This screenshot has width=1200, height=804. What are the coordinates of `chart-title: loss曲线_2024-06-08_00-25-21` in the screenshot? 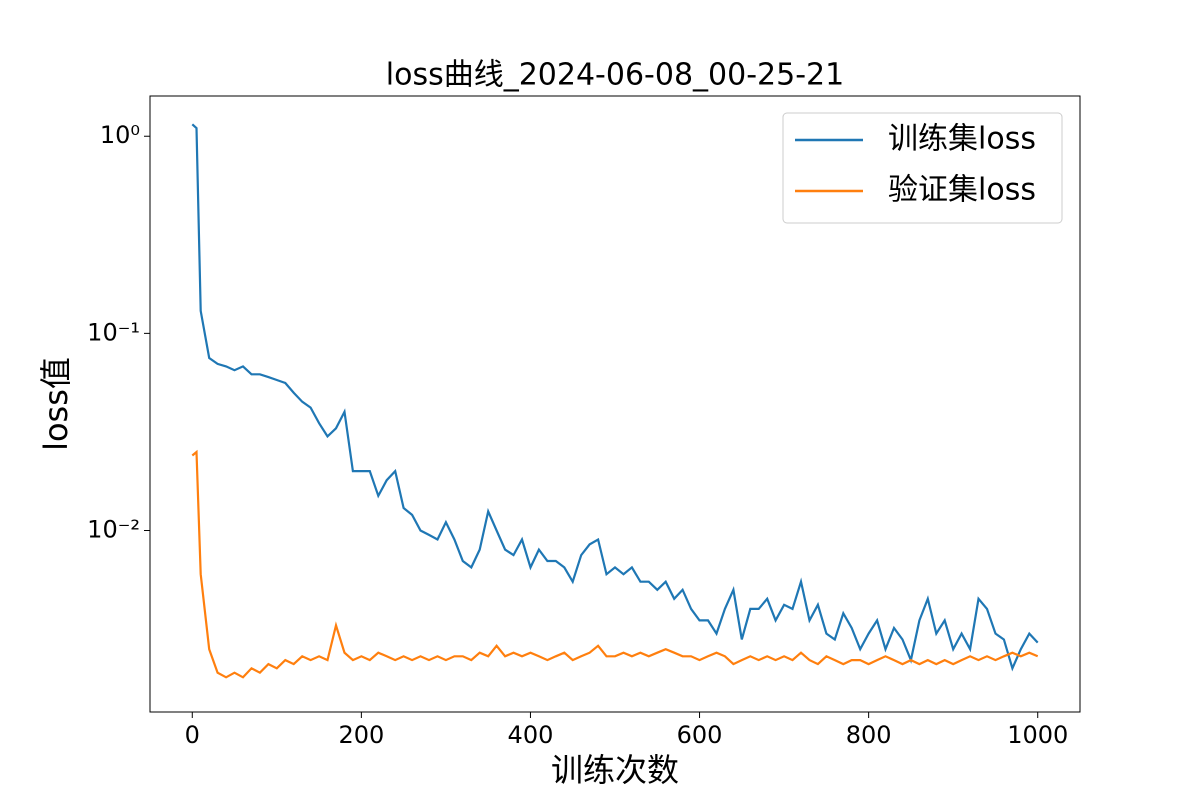 It's located at (615, 75).